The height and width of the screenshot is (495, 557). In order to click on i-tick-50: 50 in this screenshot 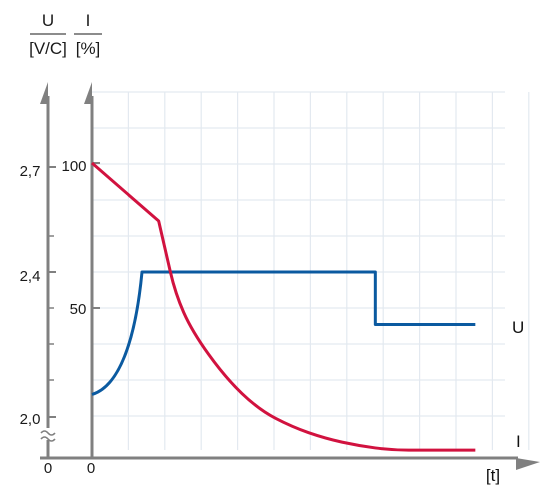, I will do `click(78, 309)`.